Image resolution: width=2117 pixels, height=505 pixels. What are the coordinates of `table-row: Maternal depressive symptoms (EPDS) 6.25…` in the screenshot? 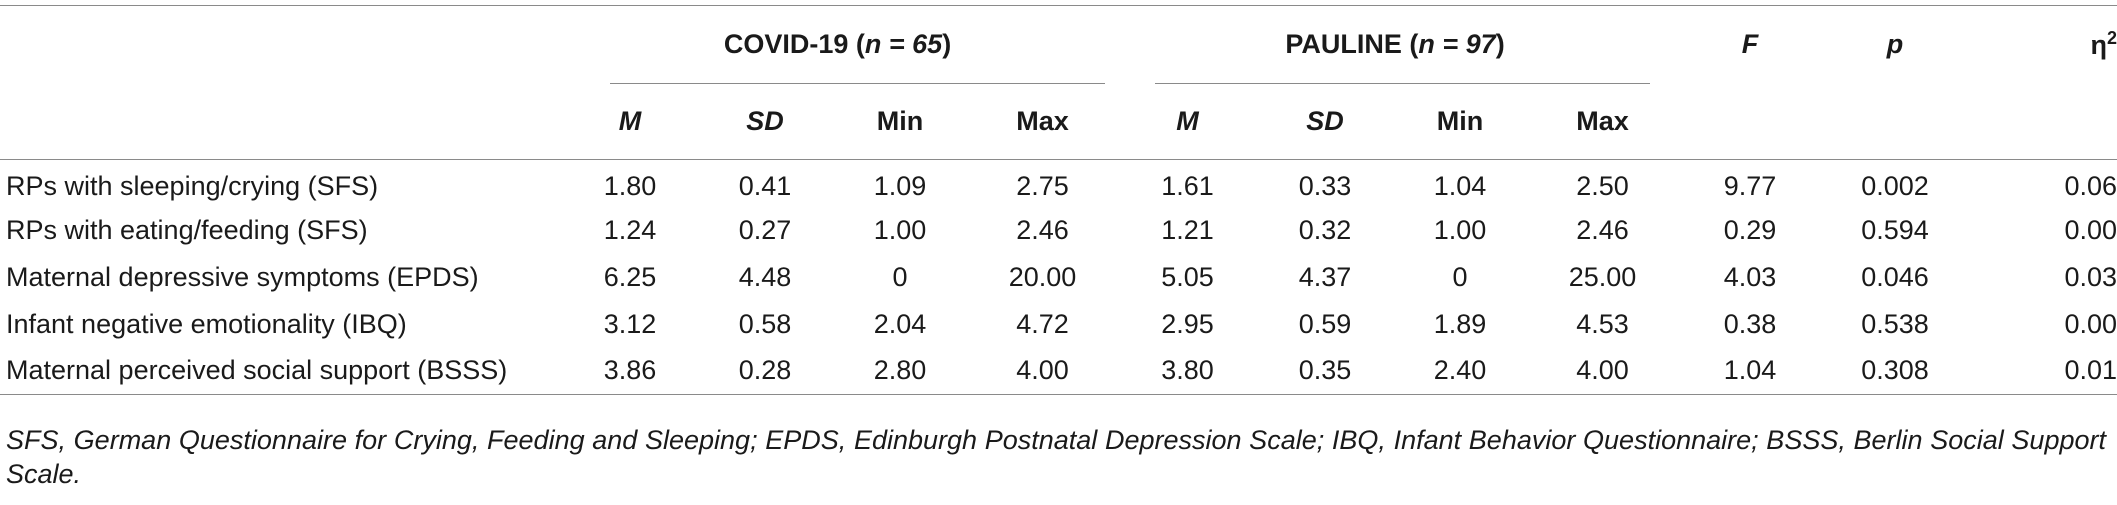 It's located at (1058, 277).